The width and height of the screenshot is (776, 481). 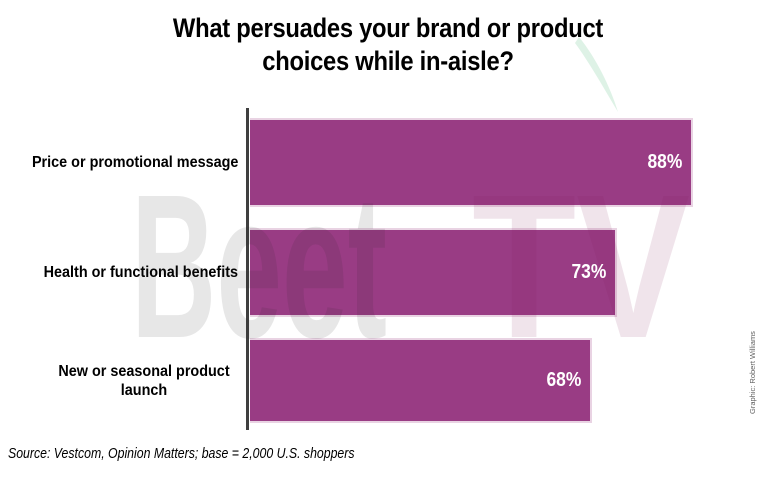 I want to click on category-label-text: Price or promotional message, so click(x=134, y=162).